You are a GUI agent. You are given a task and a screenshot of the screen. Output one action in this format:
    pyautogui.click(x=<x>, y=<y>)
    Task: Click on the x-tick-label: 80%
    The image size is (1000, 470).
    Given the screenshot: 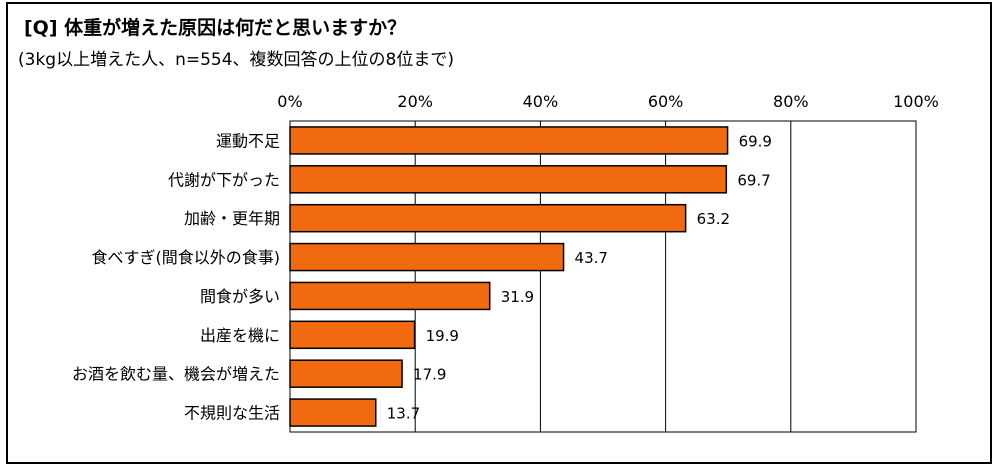 What is the action you would take?
    pyautogui.click(x=791, y=101)
    